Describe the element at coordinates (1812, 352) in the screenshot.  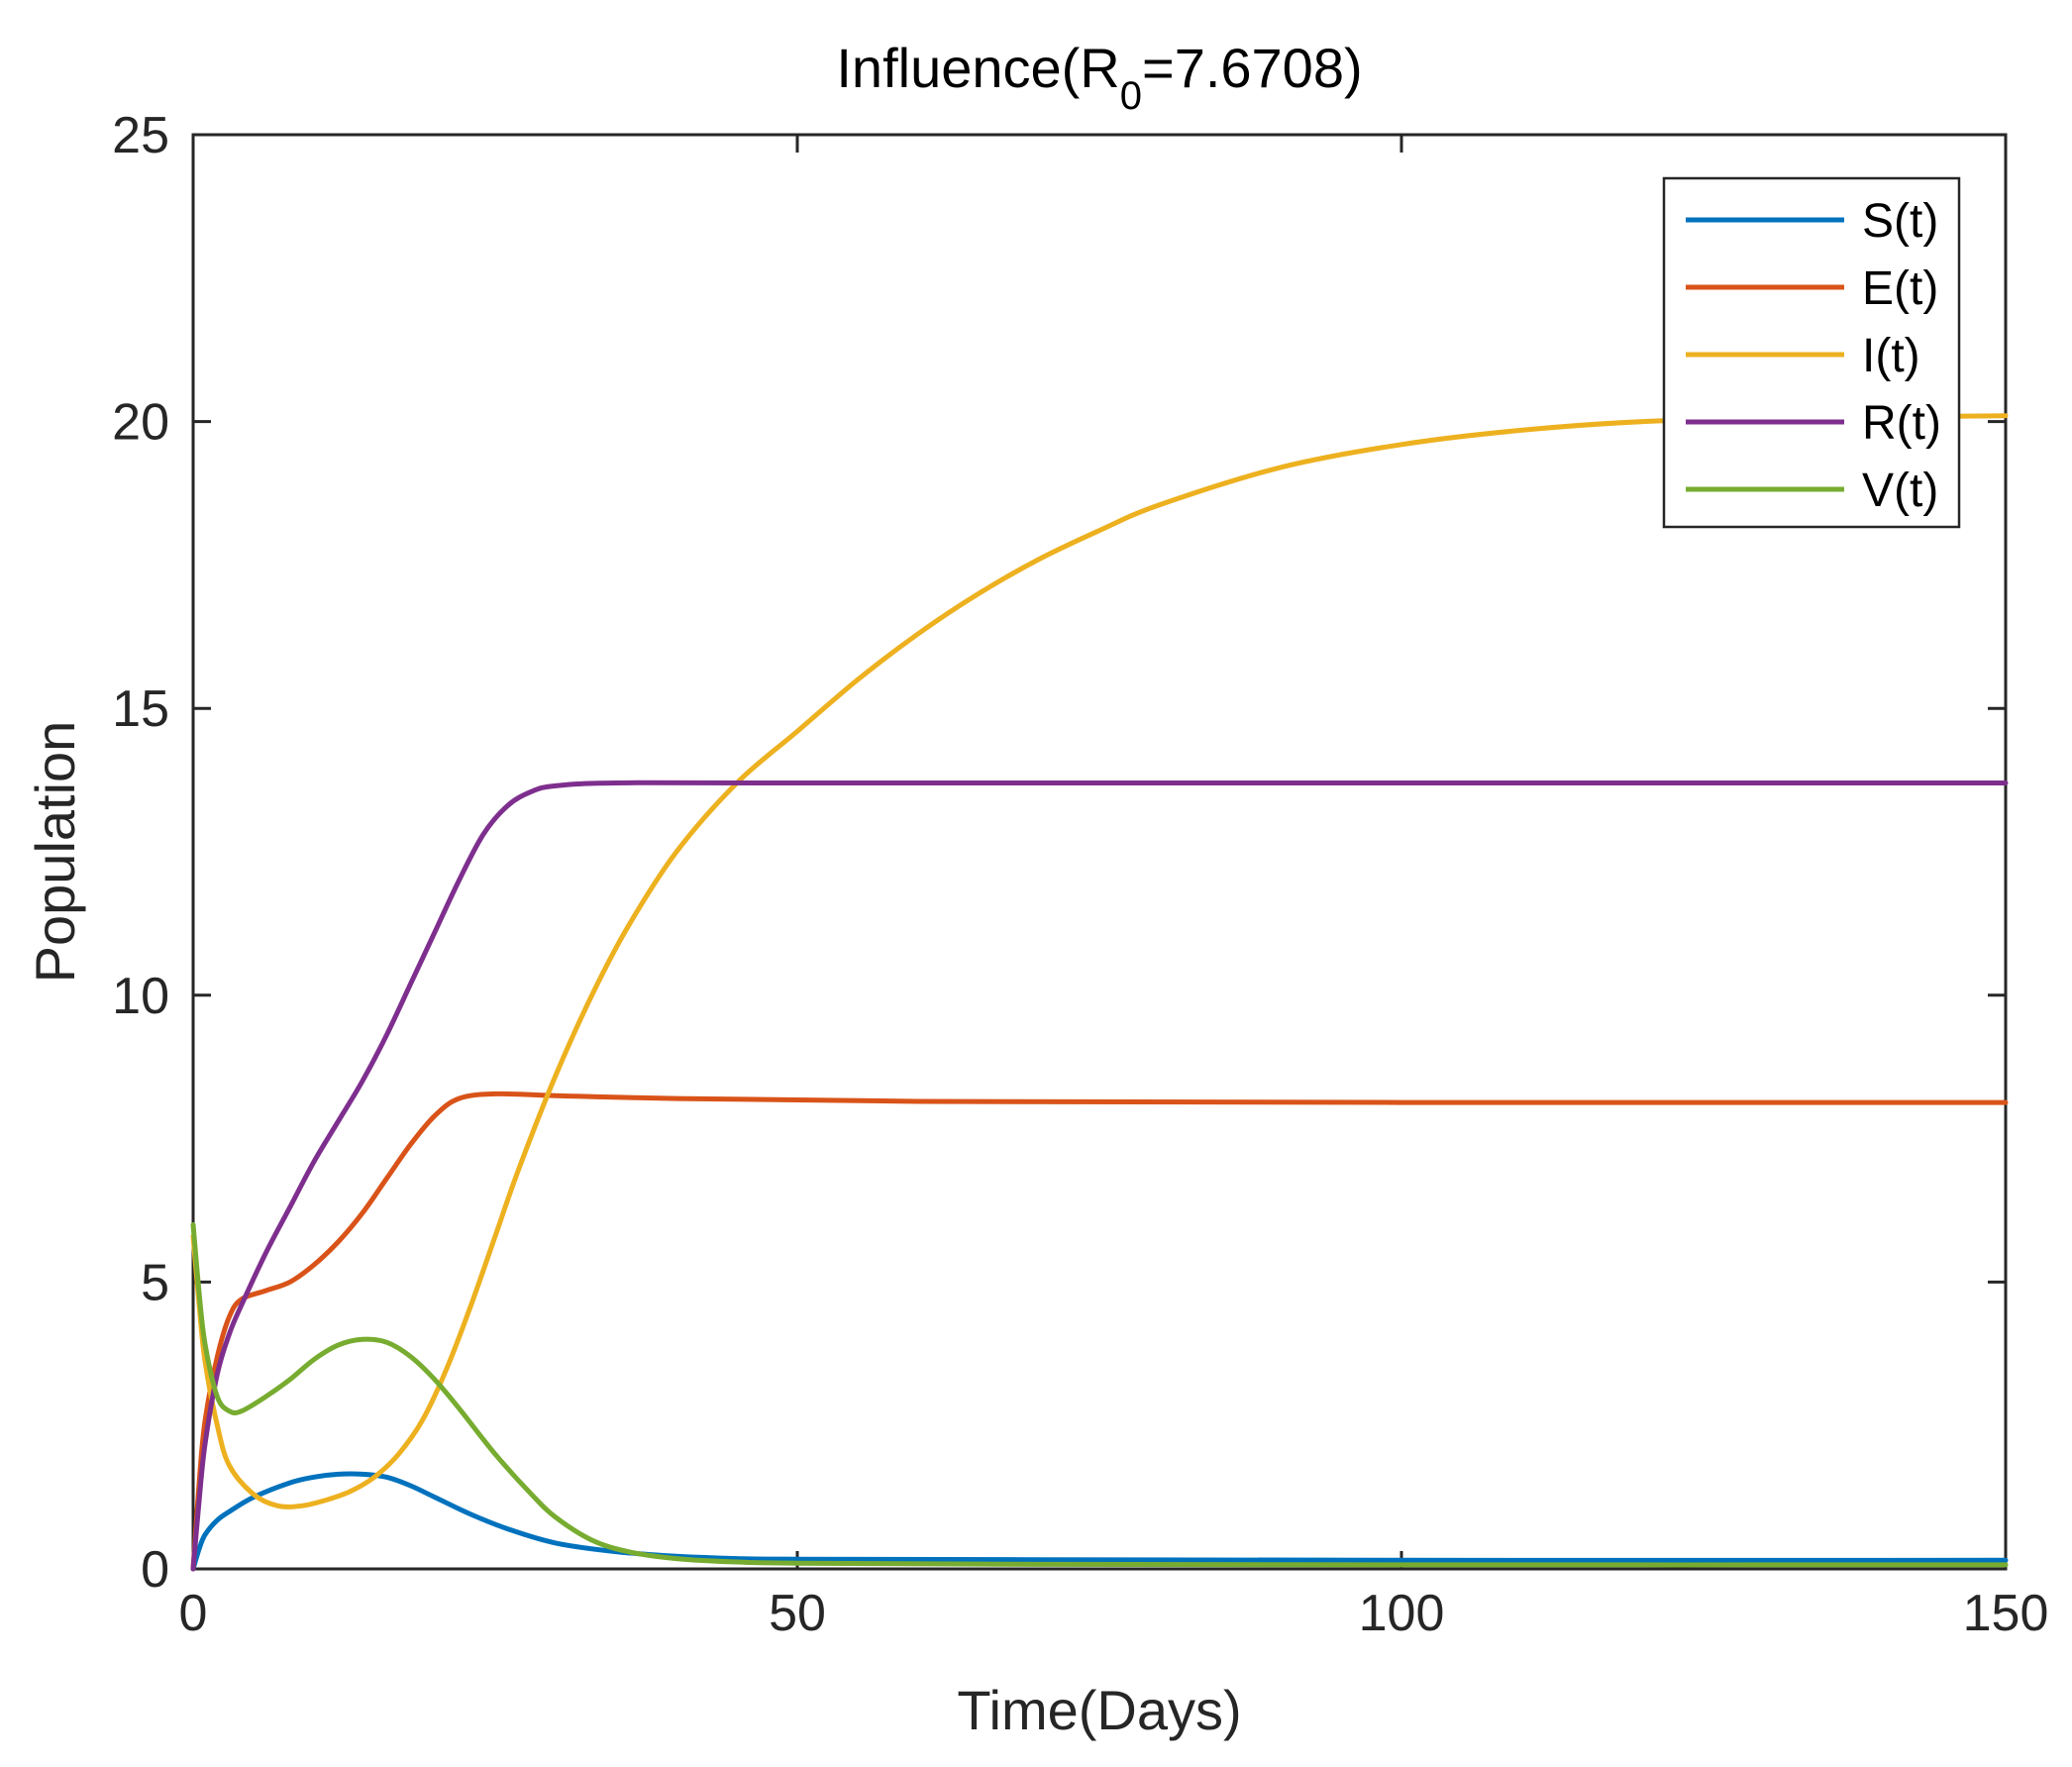
I see `legend: S(t) E(t) I(t) R(t) V(t)` at that location.